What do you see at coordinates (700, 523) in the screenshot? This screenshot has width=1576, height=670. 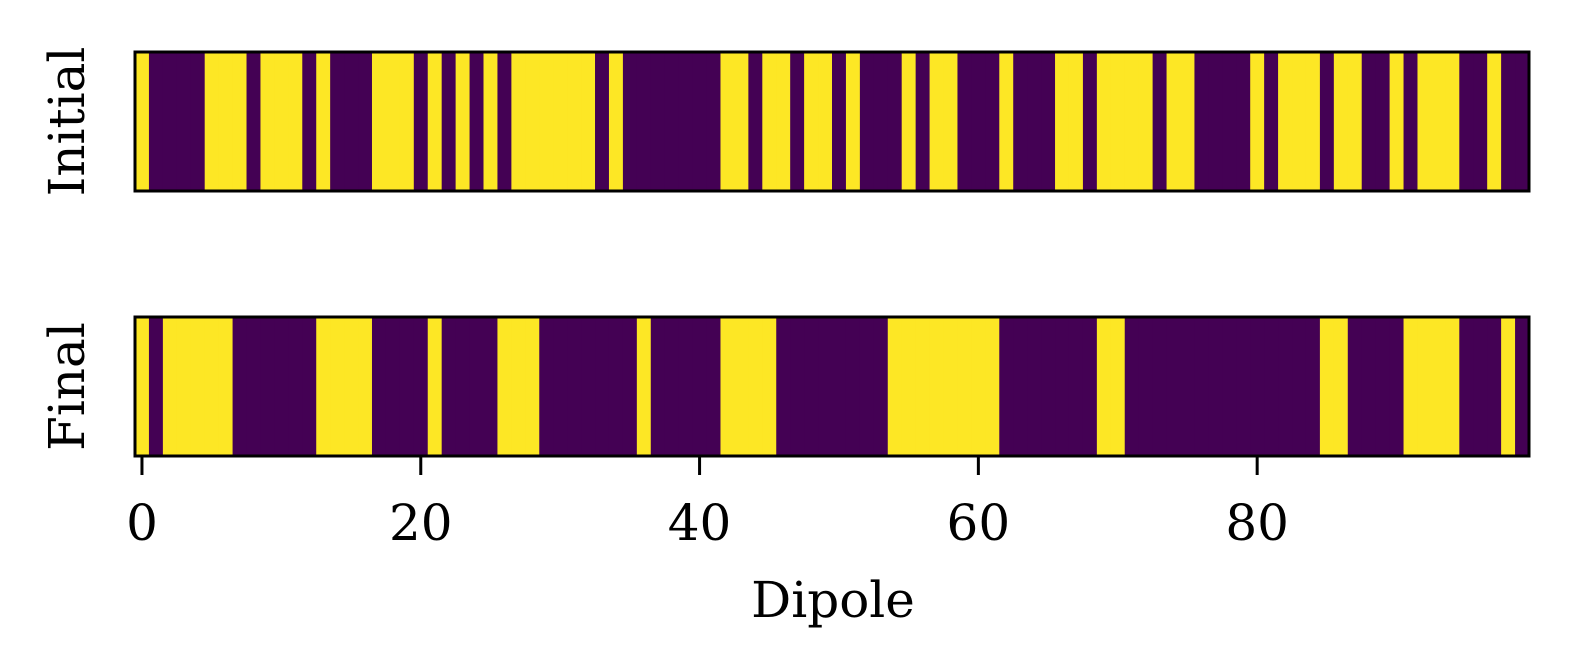 I see `x-tick-label: 40` at bounding box center [700, 523].